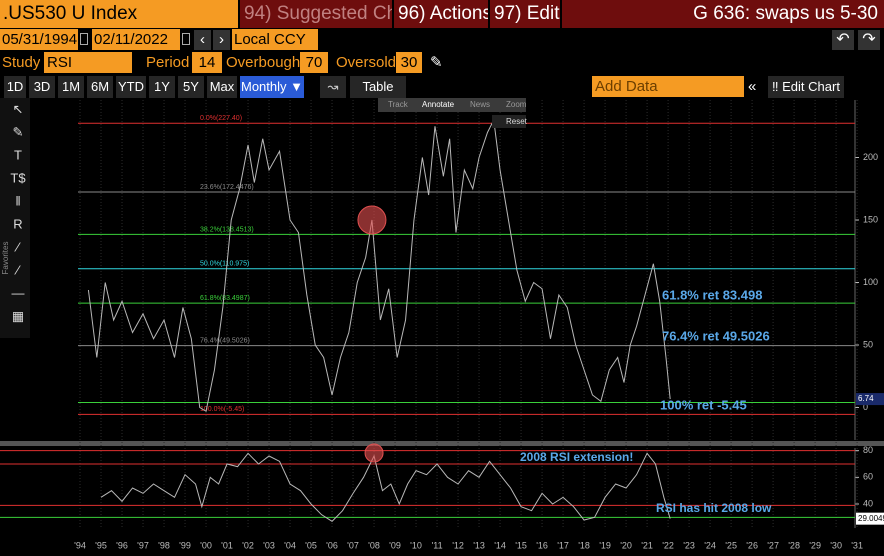 This screenshot has height=556, width=884. I want to click on annotation: 61.8% ret 83.498, so click(712, 294).